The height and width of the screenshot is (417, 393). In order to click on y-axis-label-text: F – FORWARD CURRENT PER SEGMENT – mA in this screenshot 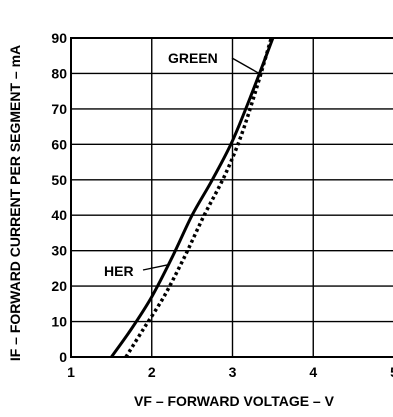, I will do `click(15, 201)`.